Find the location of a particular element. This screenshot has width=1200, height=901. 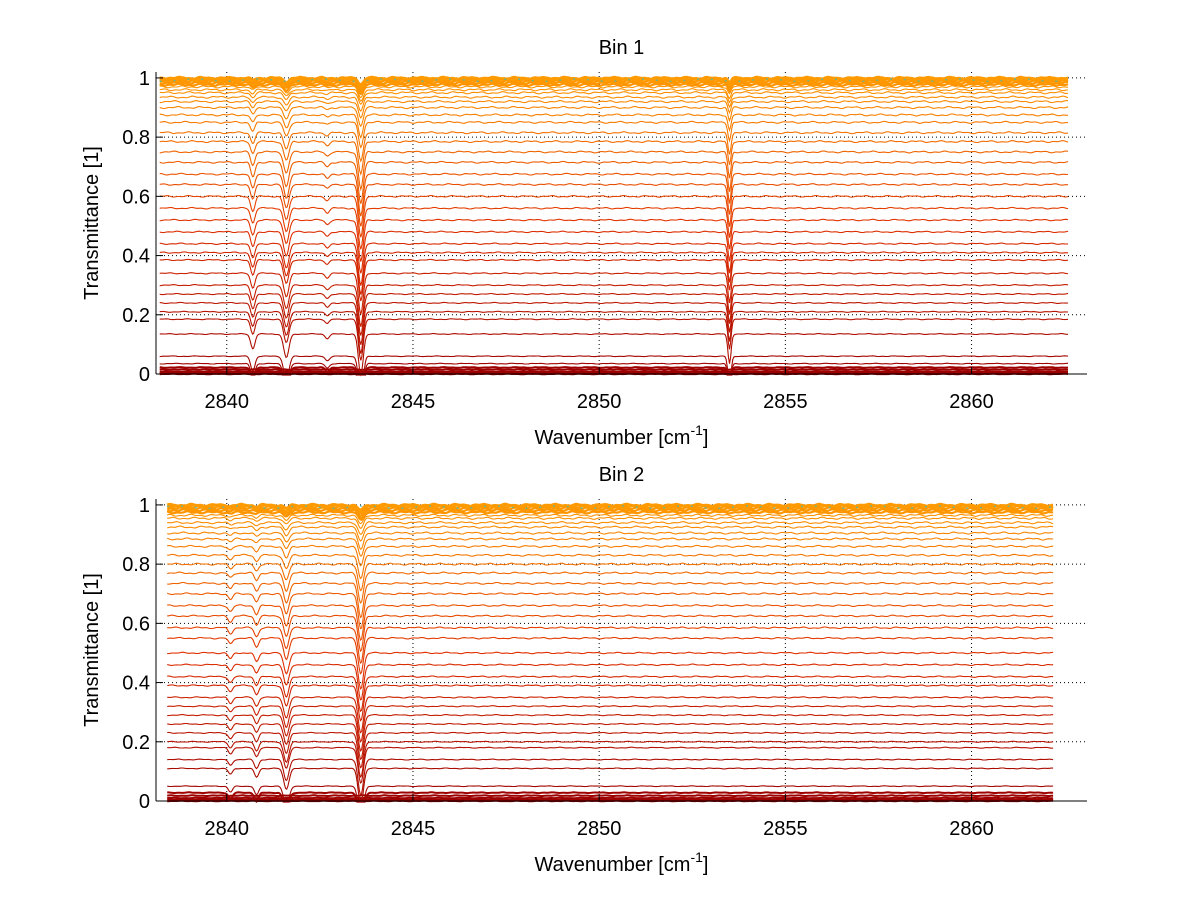

x-tick-label: 2845 is located at coordinates (413, 829).